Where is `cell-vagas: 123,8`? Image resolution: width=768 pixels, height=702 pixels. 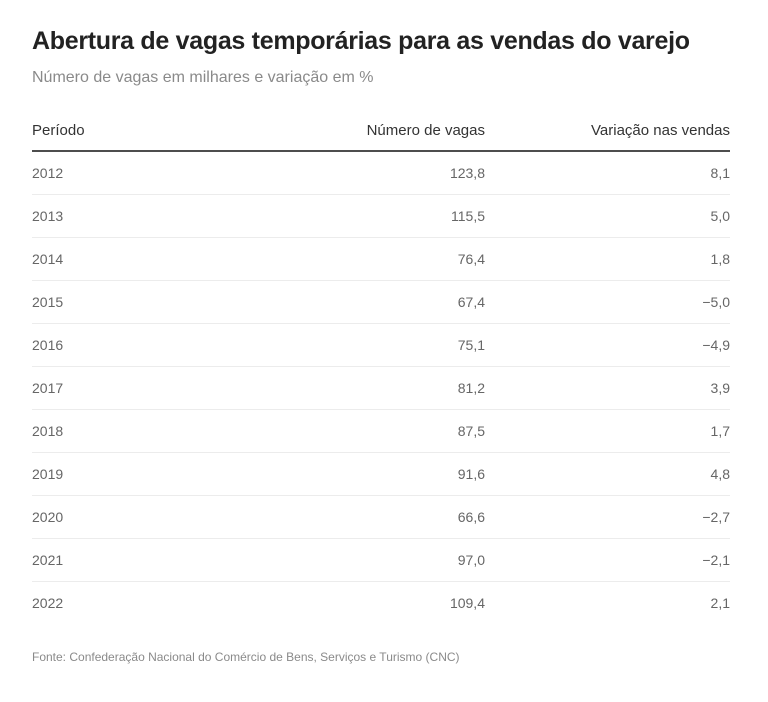
cell-vagas: 123,8 is located at coordinates (358, 173).